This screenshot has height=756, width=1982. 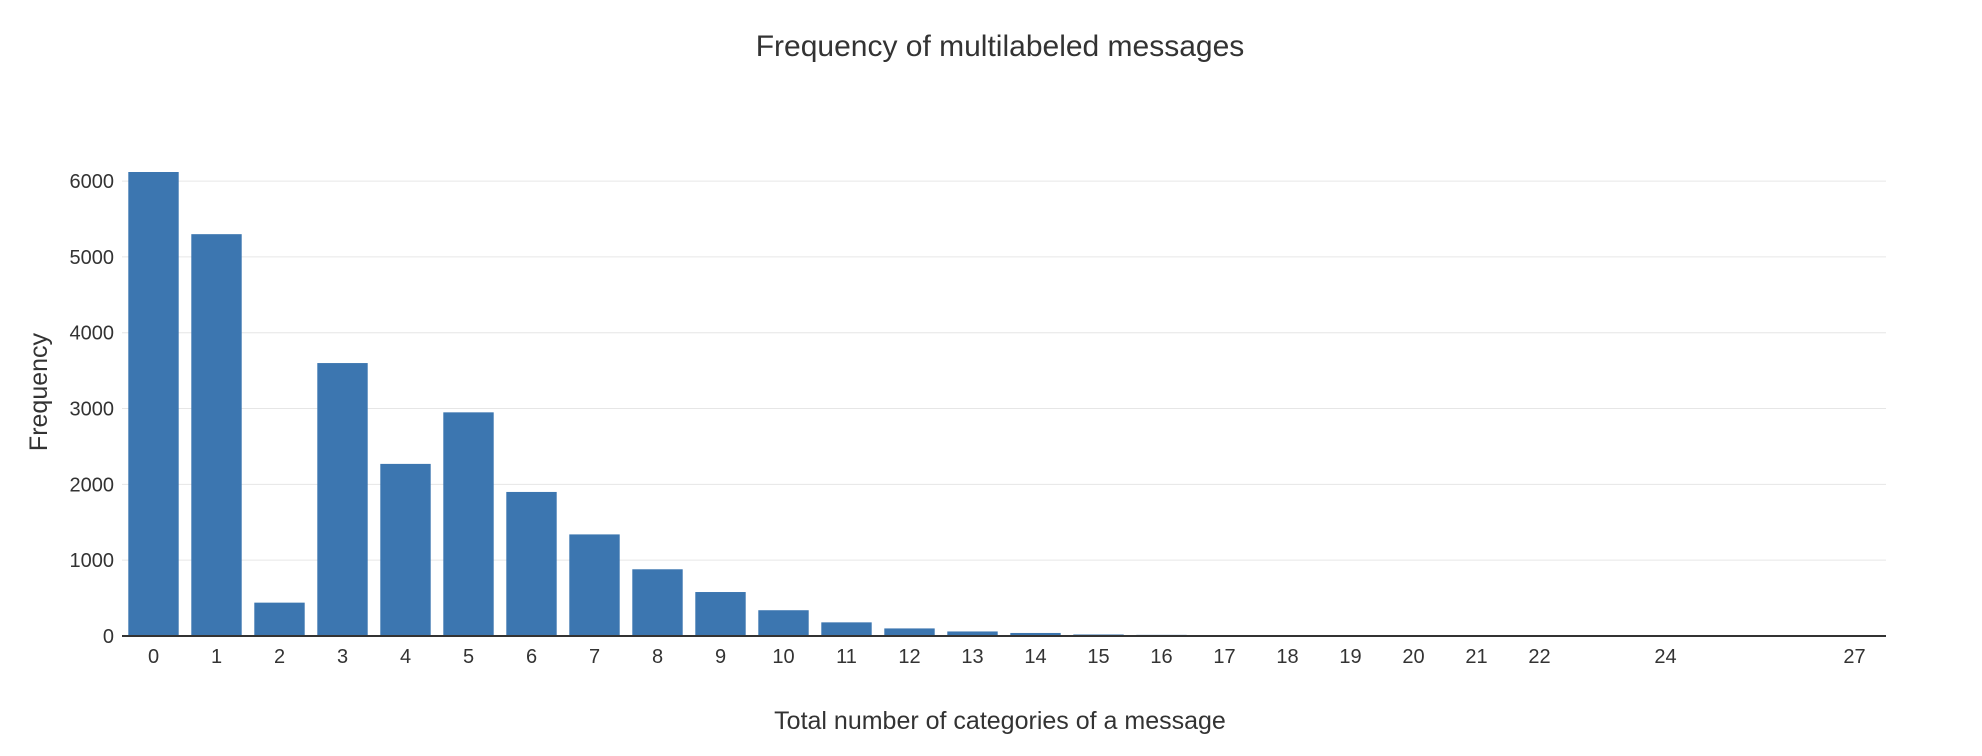 I want to click on x-tick-label: 9, so click(x=720, y=657).